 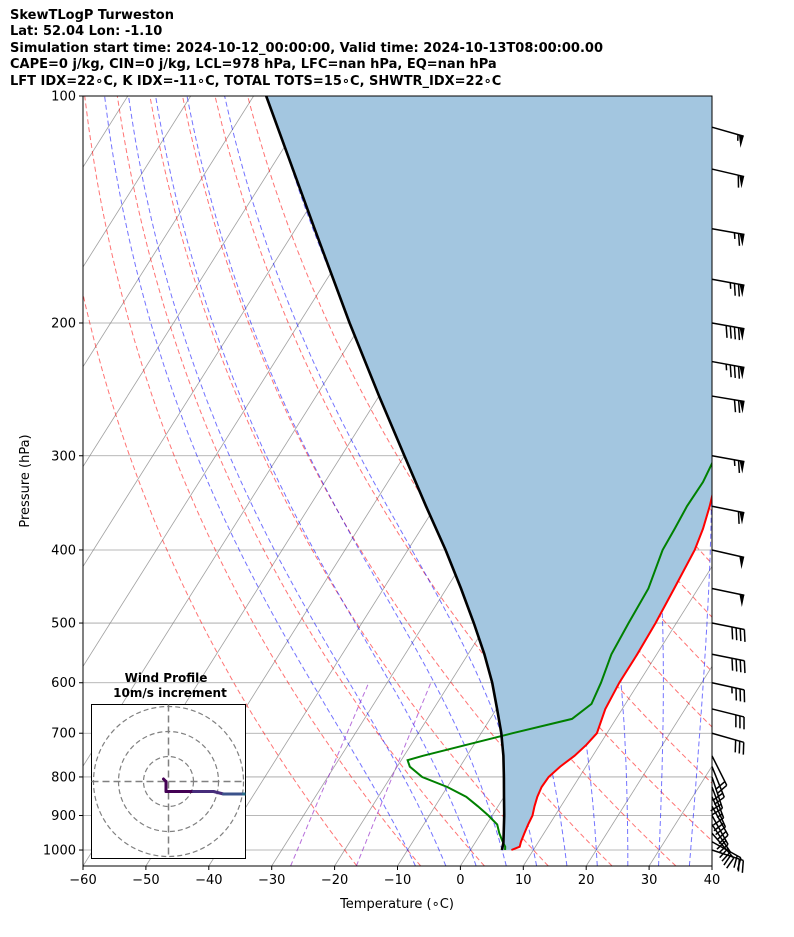 What do you see at coordinates (707, 103) in the screenshot?
I see `dry-adiabat` at bounding box center [707, 103].